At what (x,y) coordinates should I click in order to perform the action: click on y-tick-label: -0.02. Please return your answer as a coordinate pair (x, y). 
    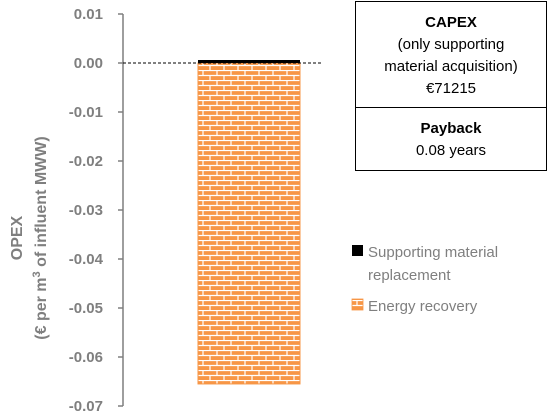
    Looking at the image, I should click on (86, 161).